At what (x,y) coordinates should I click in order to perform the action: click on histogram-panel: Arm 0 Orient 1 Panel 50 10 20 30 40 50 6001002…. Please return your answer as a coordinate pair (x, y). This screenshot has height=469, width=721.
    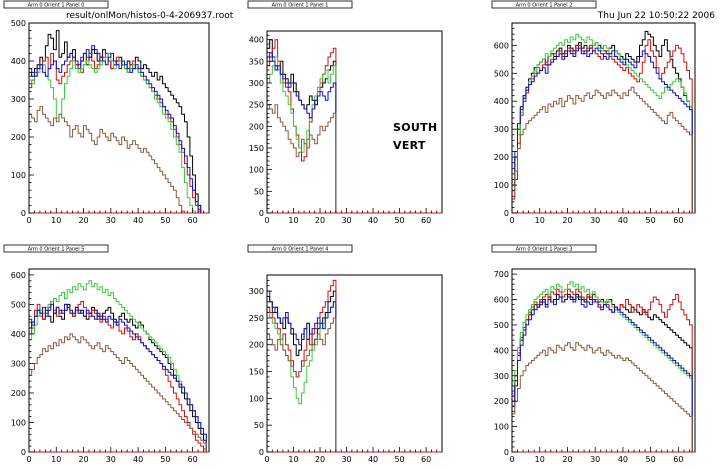
    Looking at the image, I should click on (106, 354).